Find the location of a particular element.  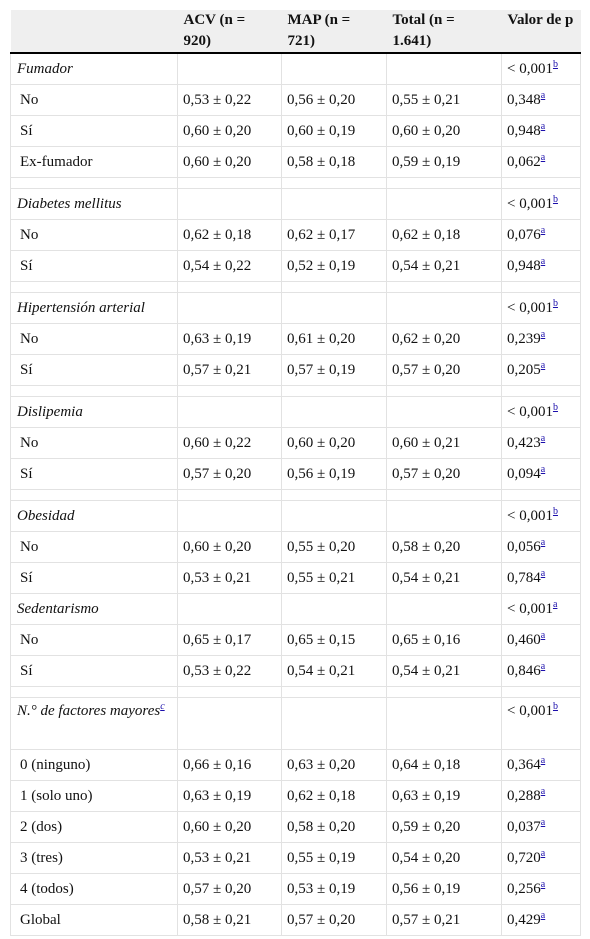

value-cell: 0,52 ± 0,19 is located at coordinates (334, 266).